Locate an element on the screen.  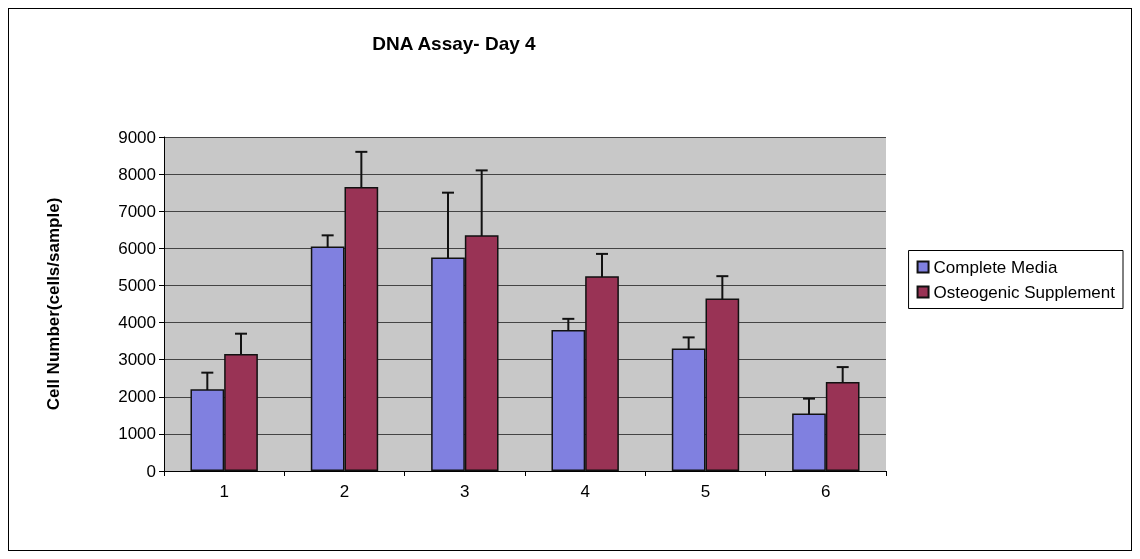
y-tick-label: 2000 is located at coordinates (137, 397).